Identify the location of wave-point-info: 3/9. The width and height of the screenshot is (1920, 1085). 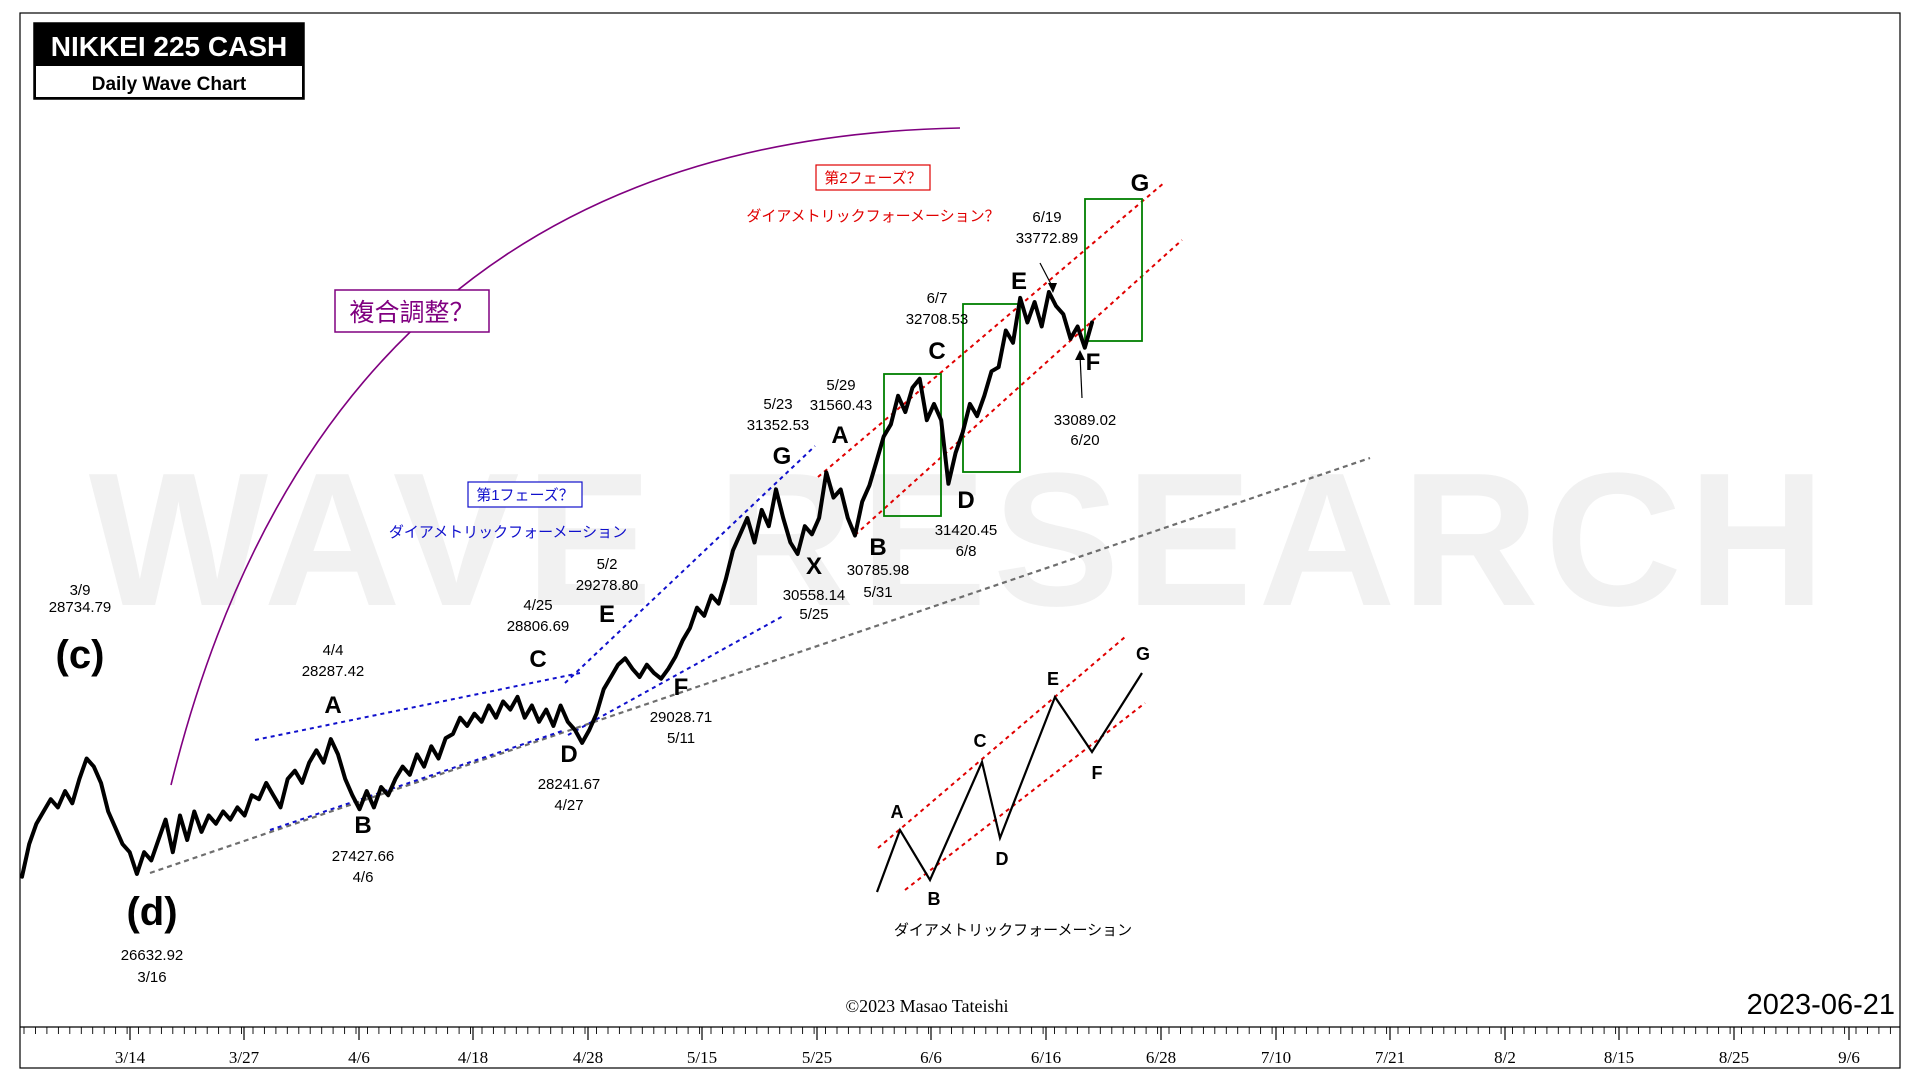
(80, 590).